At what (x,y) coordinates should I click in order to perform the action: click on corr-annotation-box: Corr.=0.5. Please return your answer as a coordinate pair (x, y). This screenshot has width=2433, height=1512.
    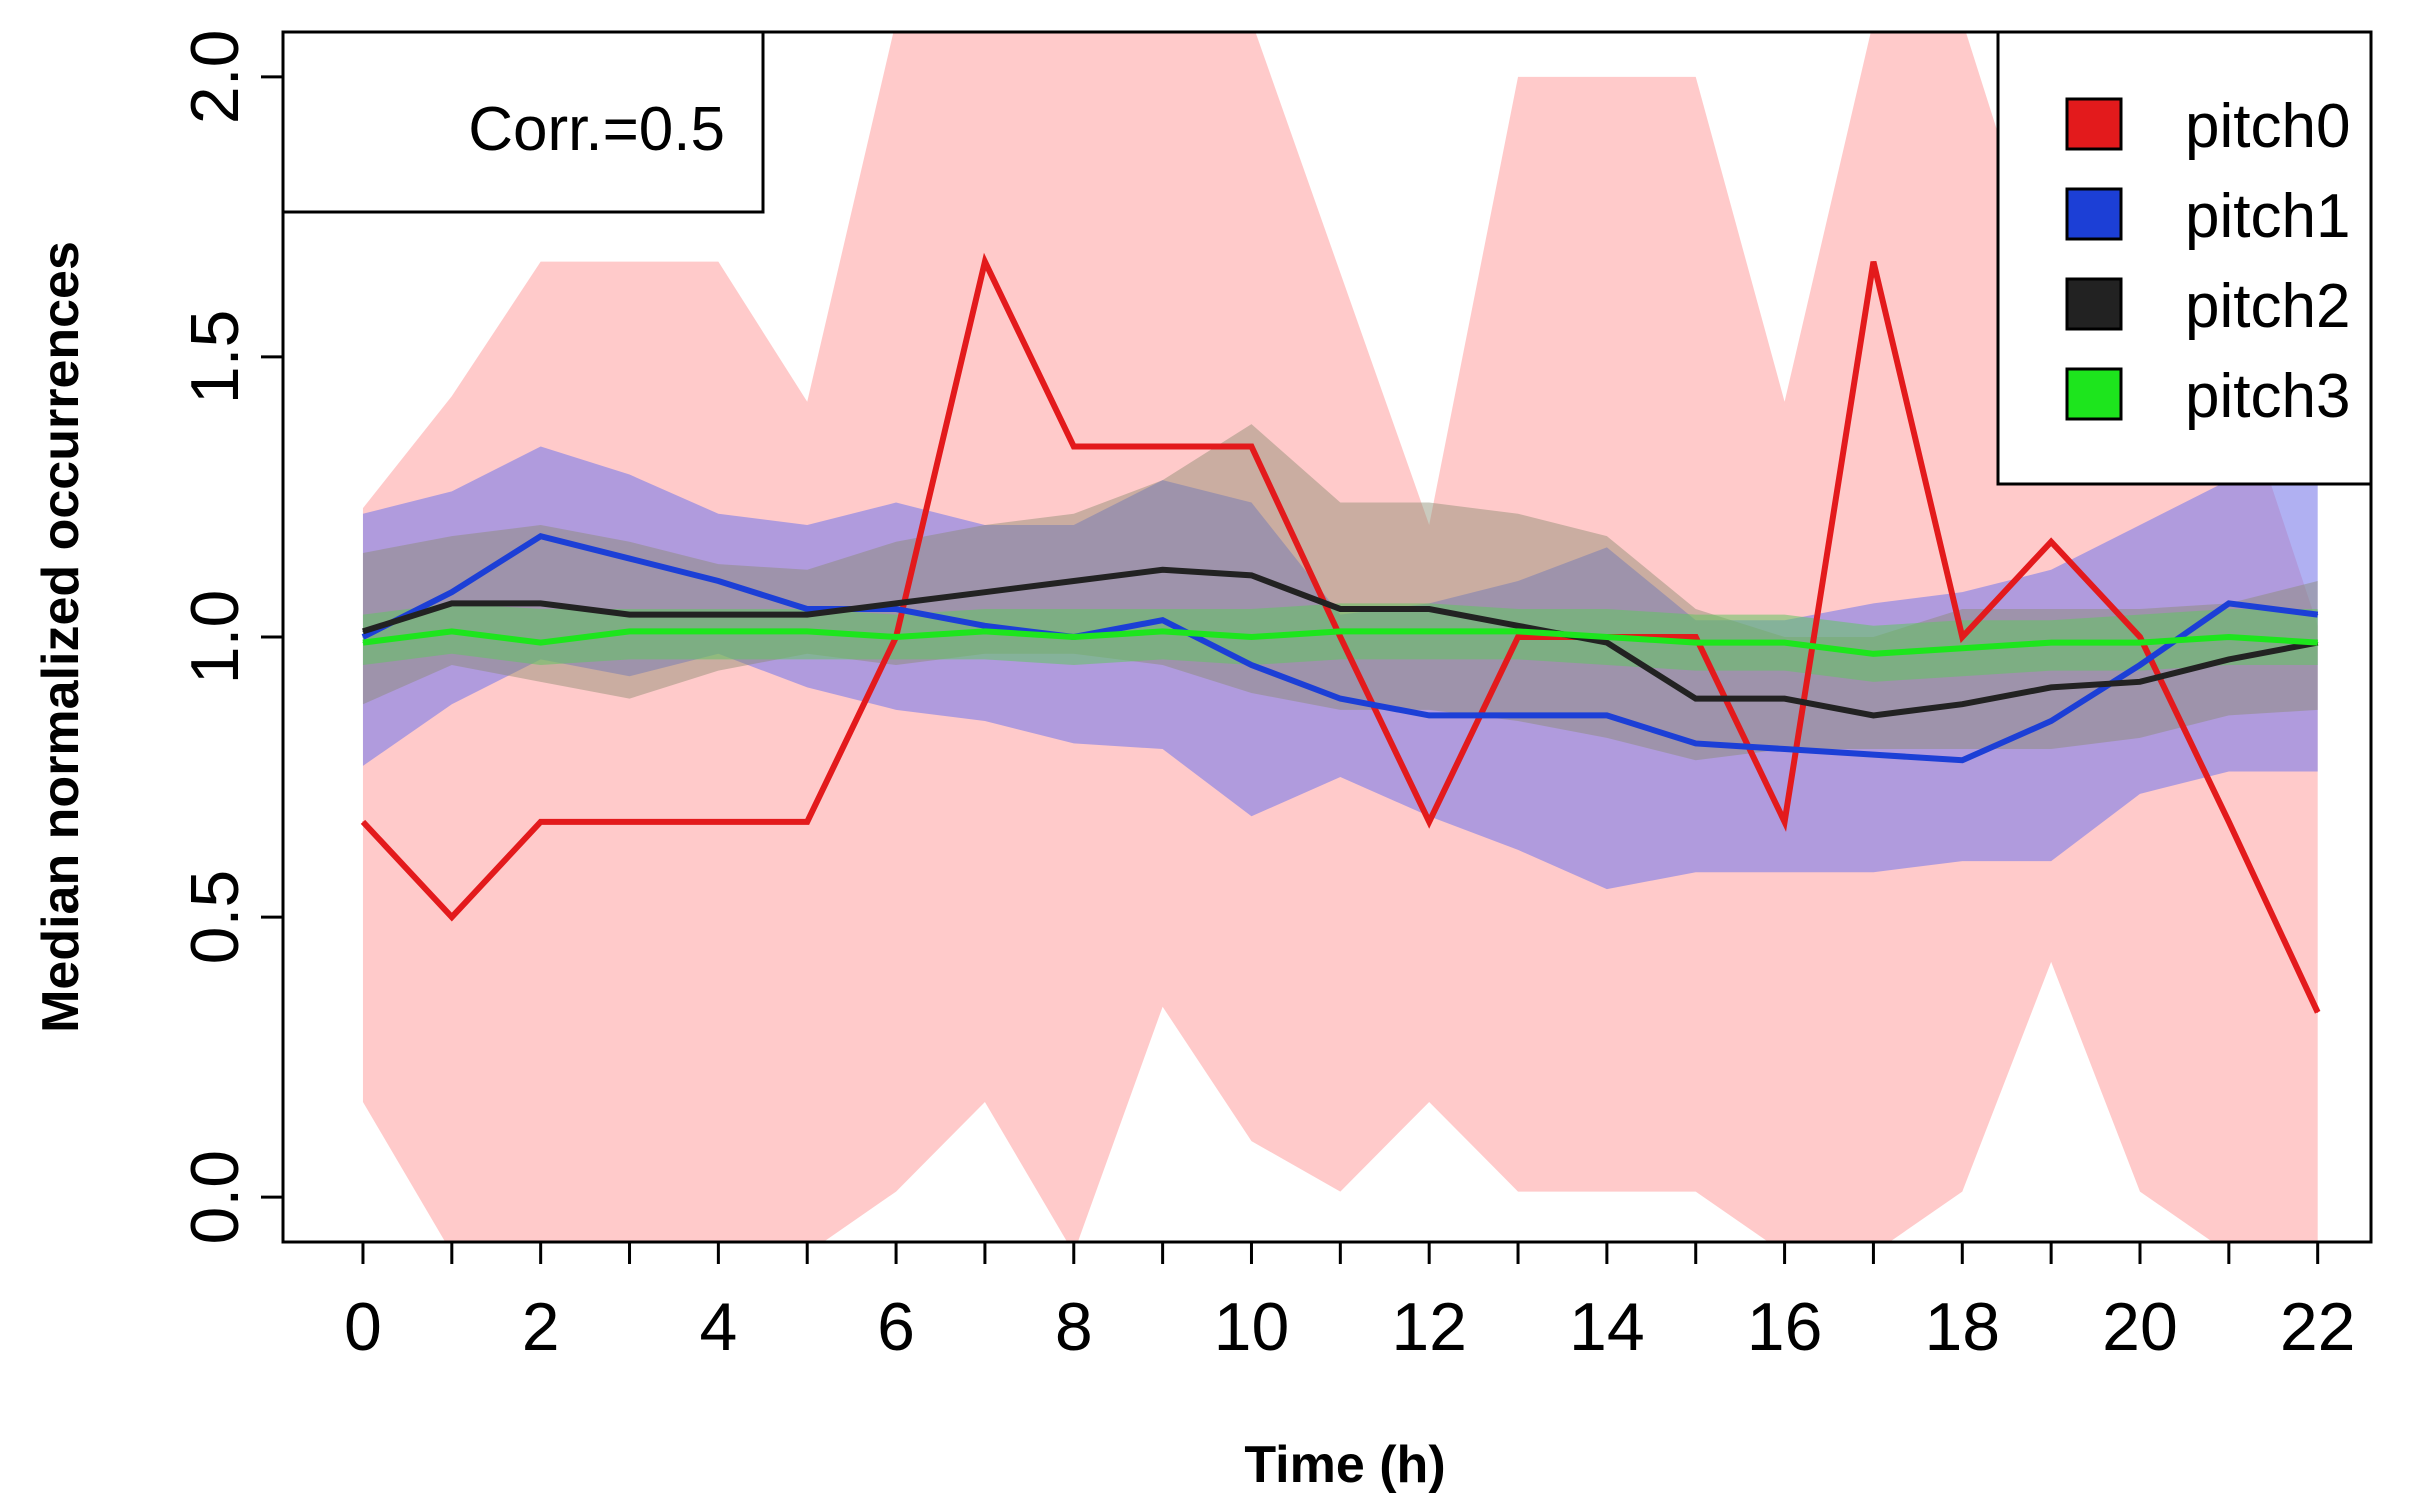
    Looking at the image, I should click on (523, 122).